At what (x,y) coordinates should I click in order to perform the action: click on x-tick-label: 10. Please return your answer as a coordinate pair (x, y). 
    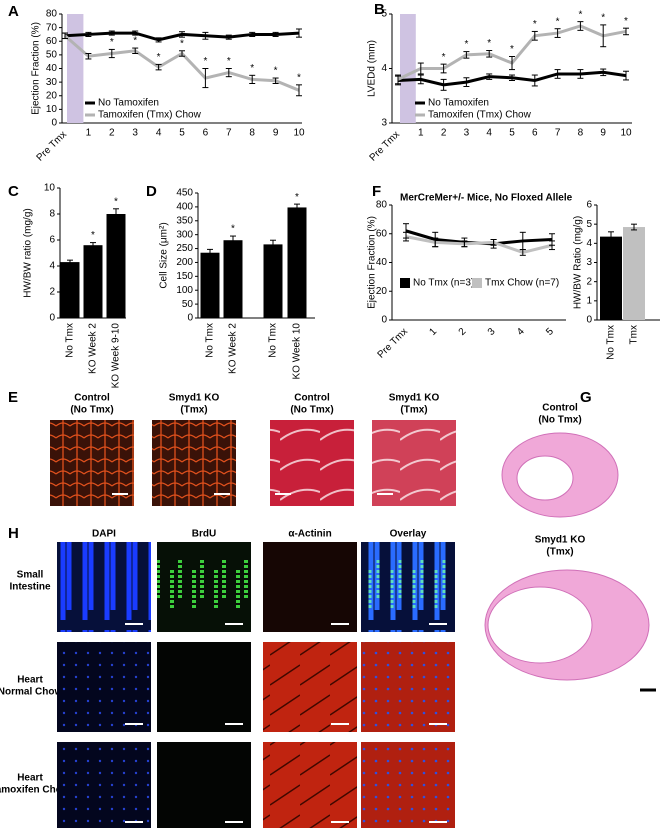
    Looking at the image, I should click on (299, 133).